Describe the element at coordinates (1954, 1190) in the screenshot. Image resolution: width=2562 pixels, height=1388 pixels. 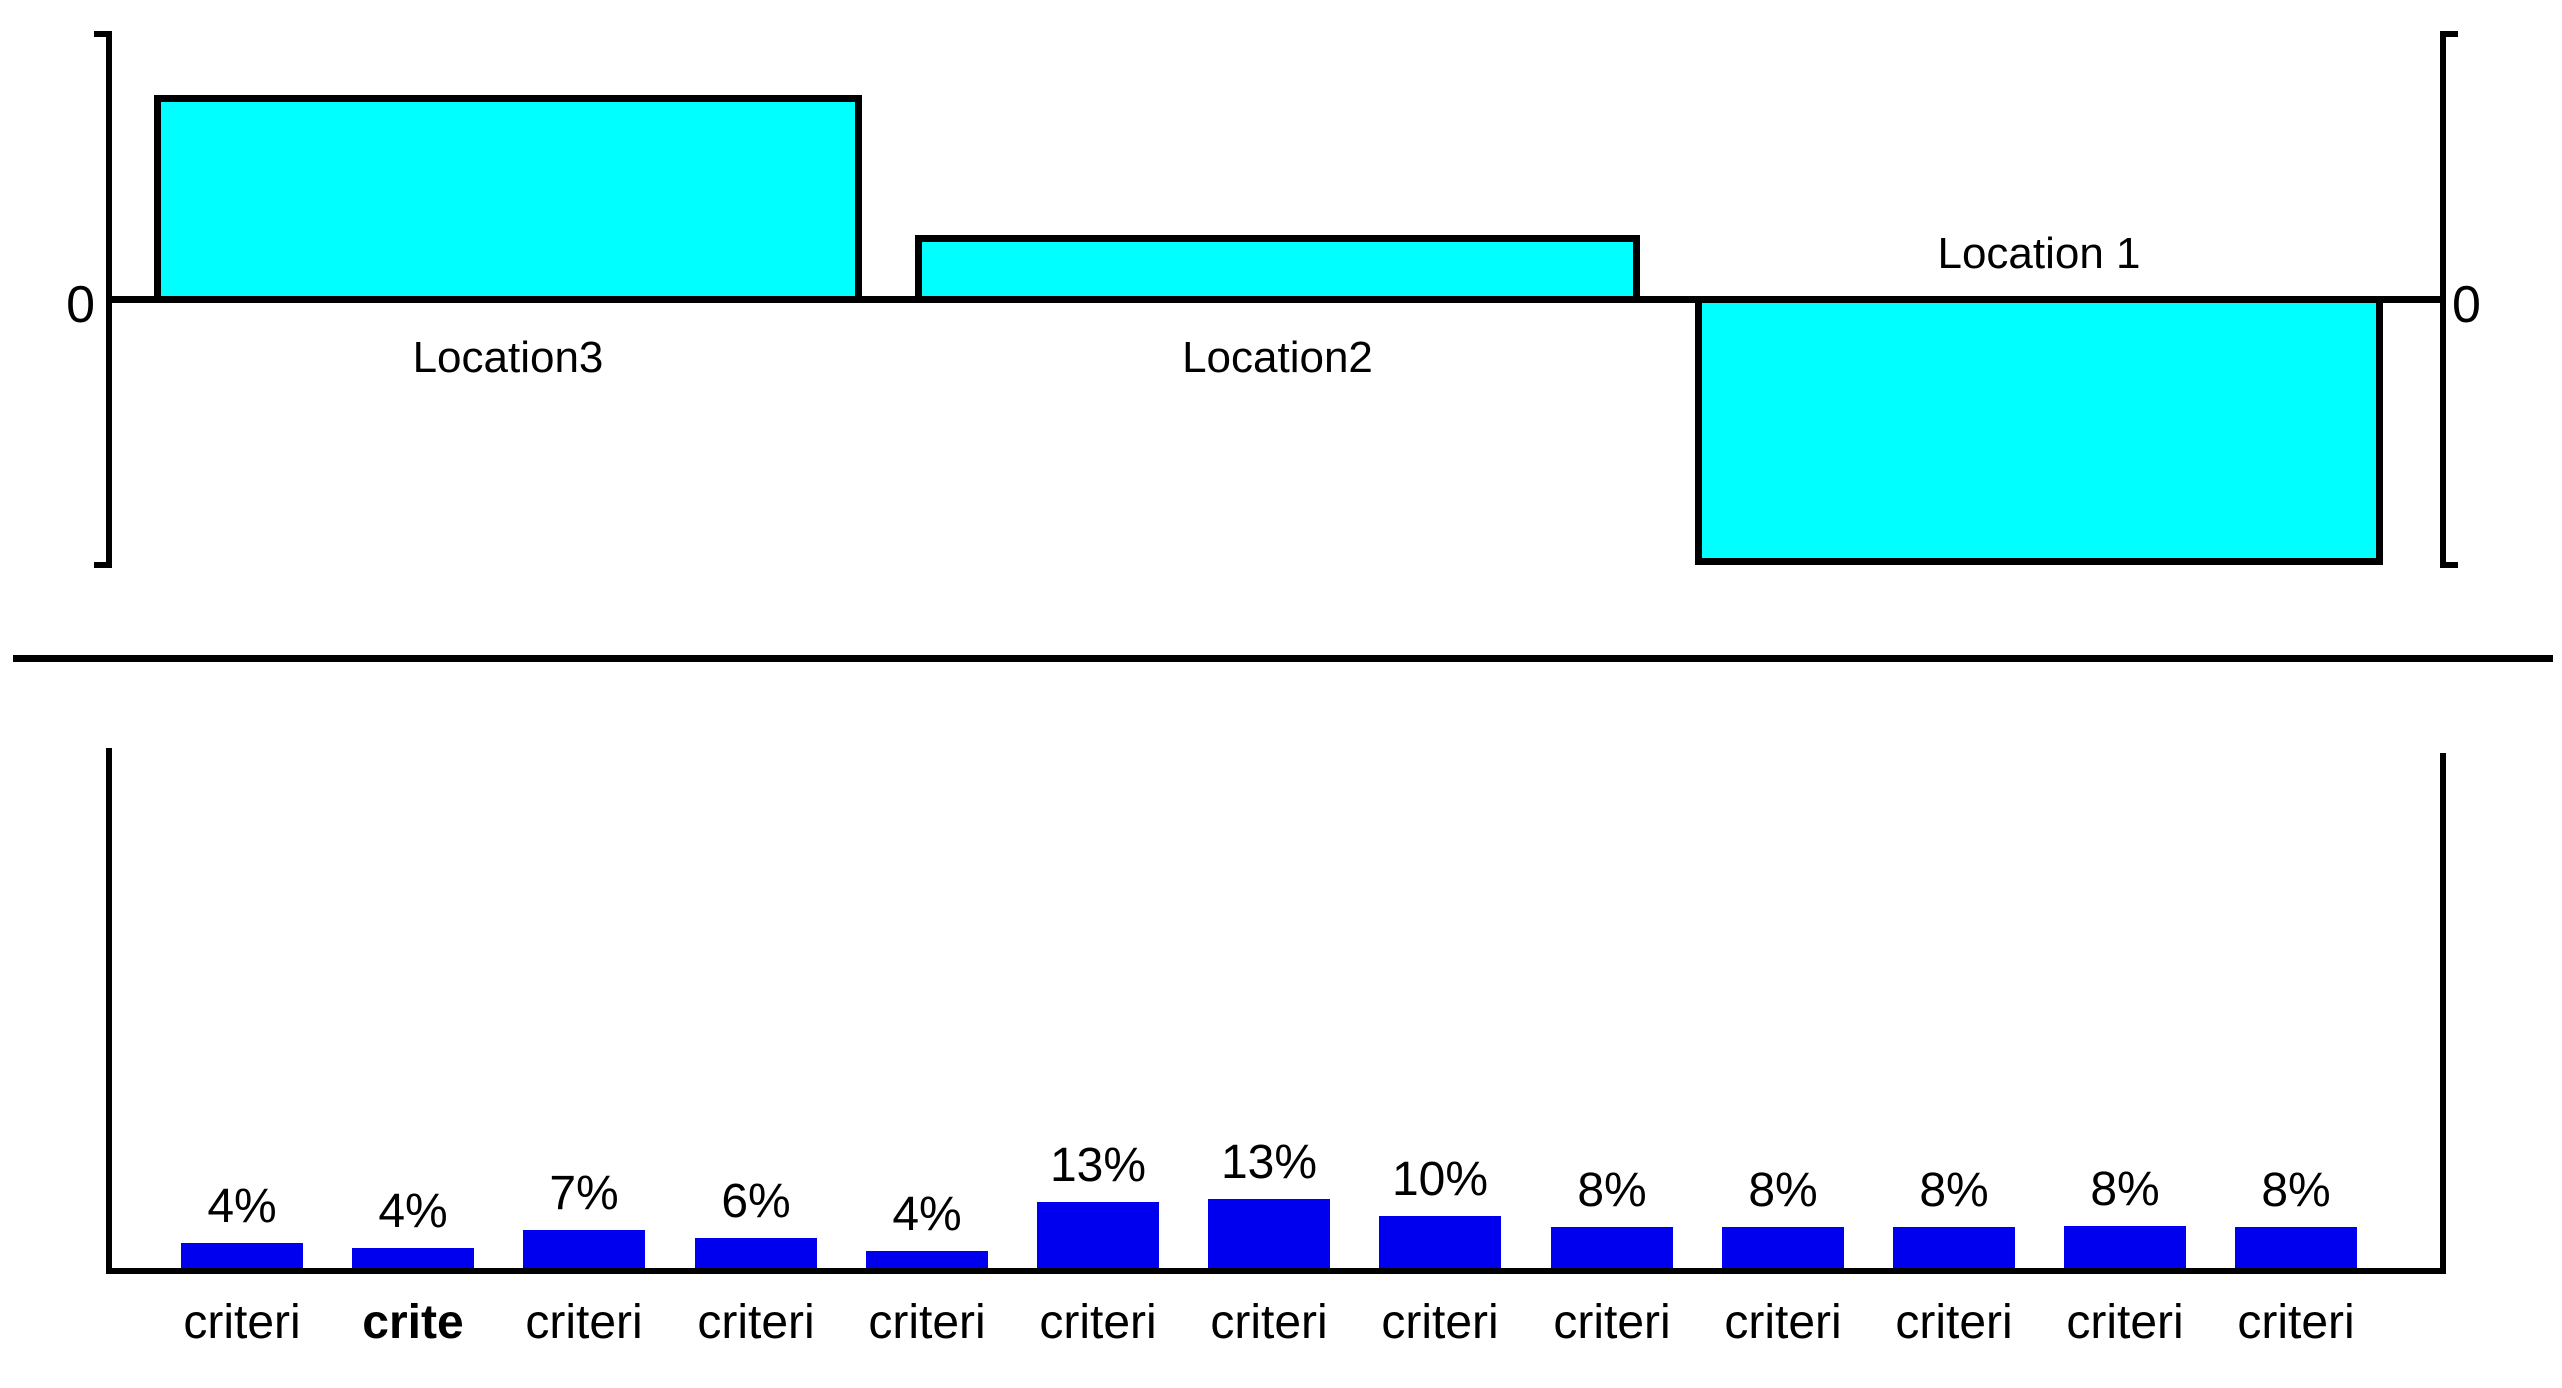
I see `bottom-bar-value-label-11: 8%` at that location.